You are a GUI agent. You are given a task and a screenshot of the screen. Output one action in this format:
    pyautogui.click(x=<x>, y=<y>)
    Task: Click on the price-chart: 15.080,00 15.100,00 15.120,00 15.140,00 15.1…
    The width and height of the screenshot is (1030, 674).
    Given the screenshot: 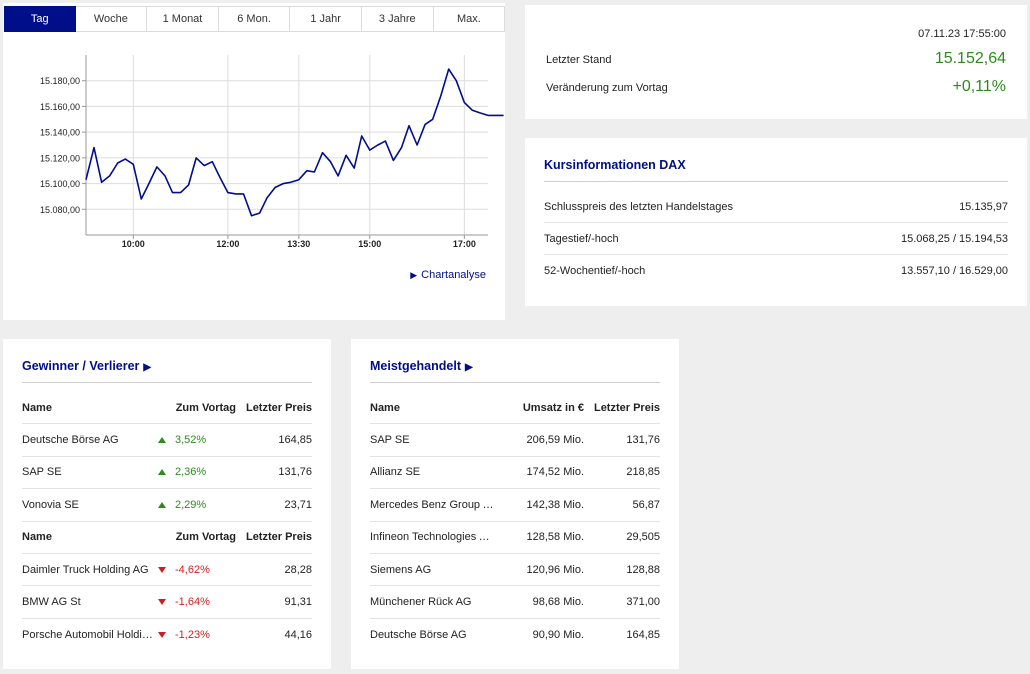 What is the action you would take?
    pyautogui.click(x=272, y=152)
    